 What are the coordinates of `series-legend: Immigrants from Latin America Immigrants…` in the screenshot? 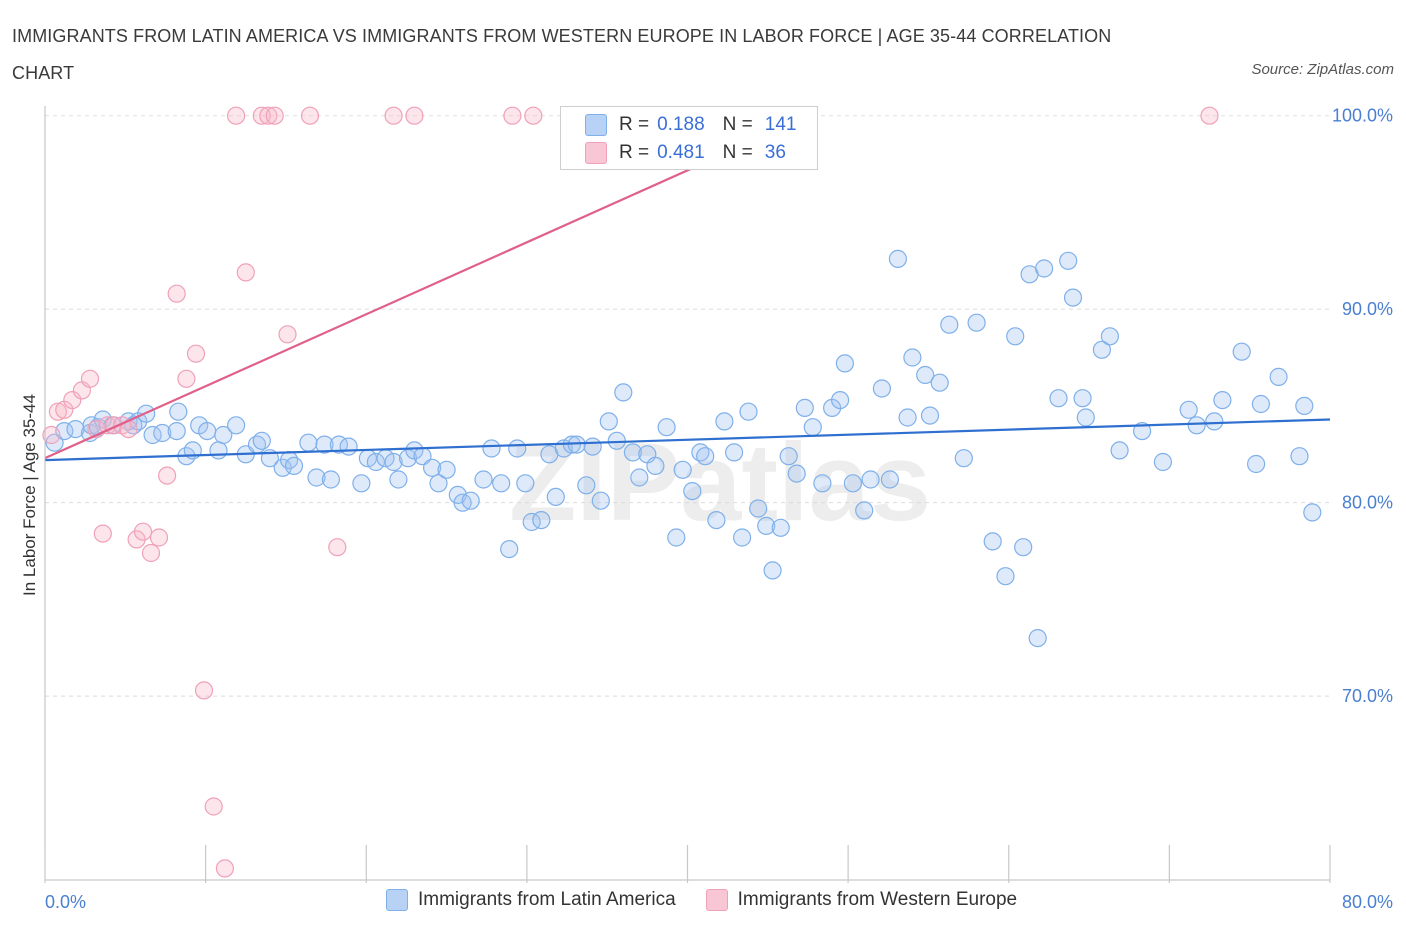 It's located at (716, 900).